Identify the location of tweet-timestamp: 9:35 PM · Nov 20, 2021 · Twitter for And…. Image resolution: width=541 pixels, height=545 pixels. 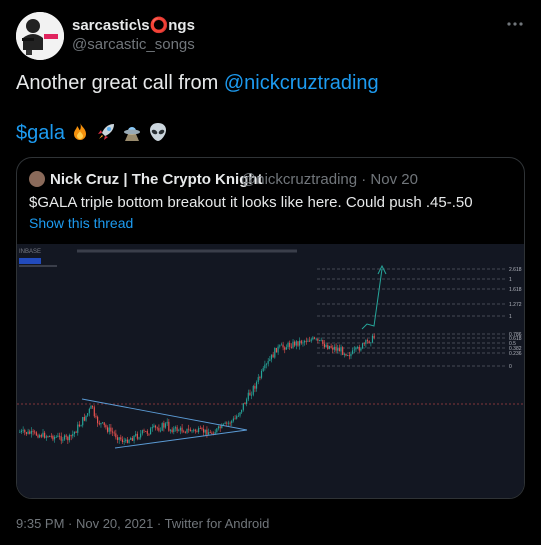
(143, 523).